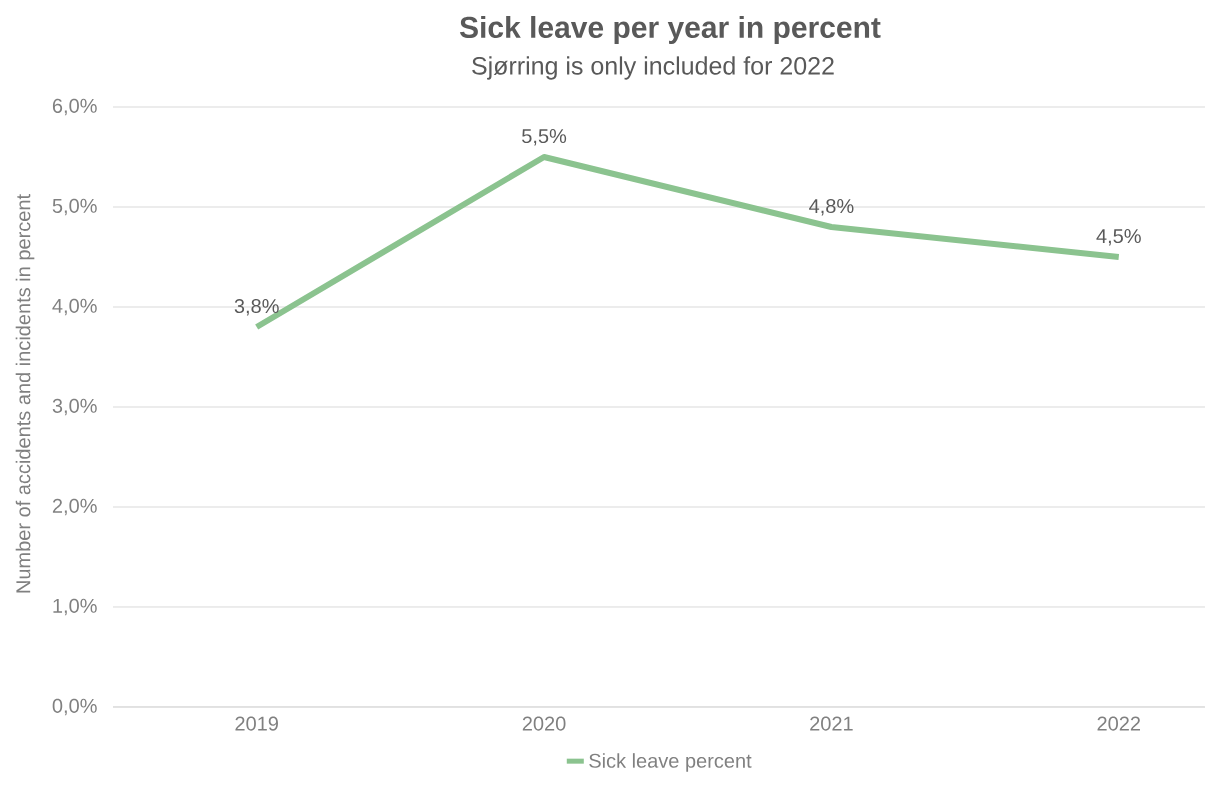  I want to click on data-label: 3,8%, so click(256, 307).